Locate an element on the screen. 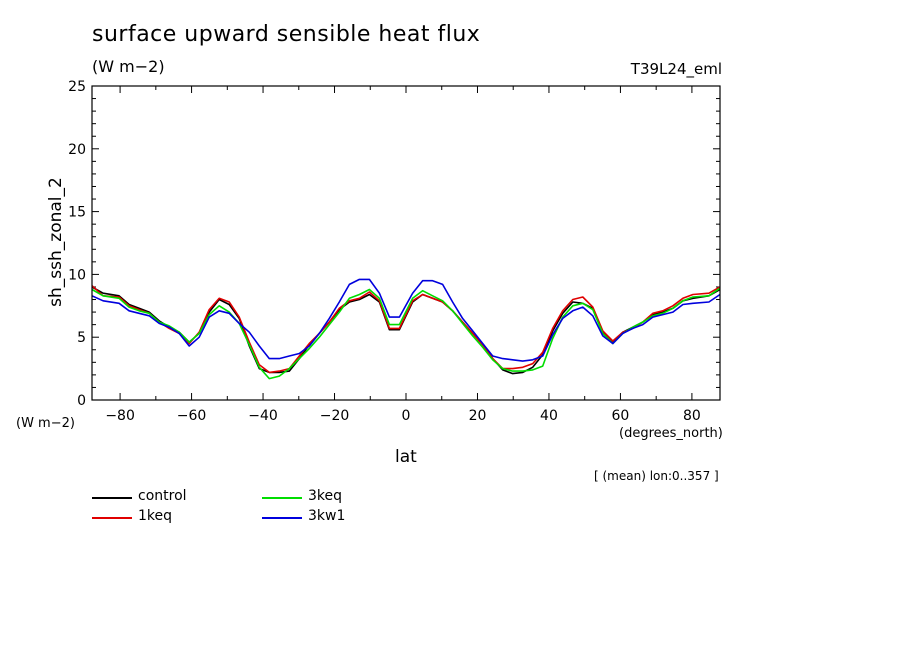 This screenshot has width=904, height=654. y-tick-label: 20 is located at coordinates (77, 150).